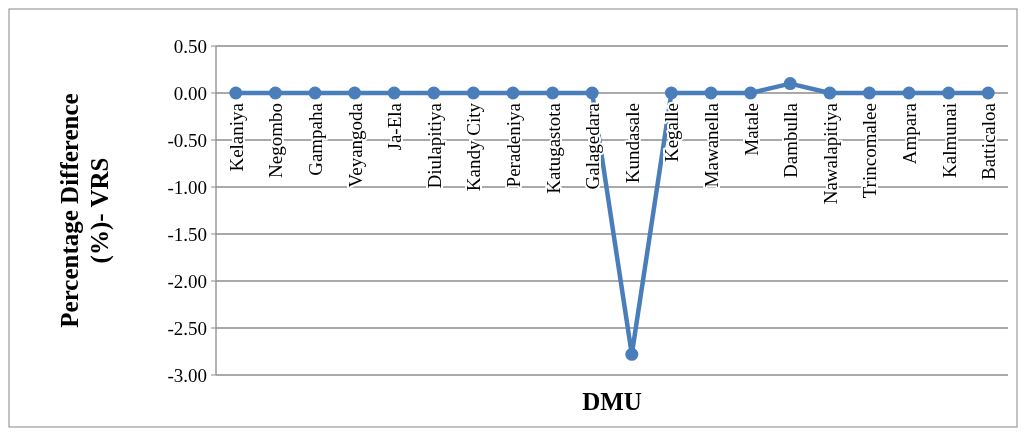 Image resolution: width=1024 pixels, height=436 pixels. Describe the element at coordinates (989, 141) in the screenshot. I see `x-tick-label: Batticaloa` at that location.